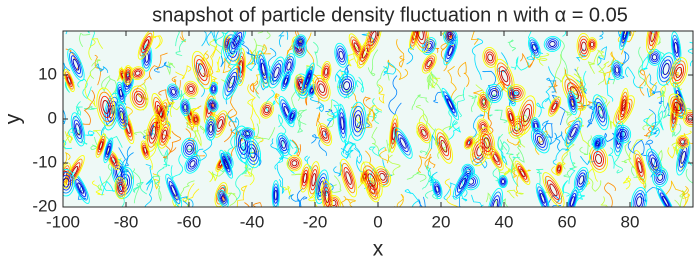  I want to click on x-tick-label: 20, so click(441, 221).